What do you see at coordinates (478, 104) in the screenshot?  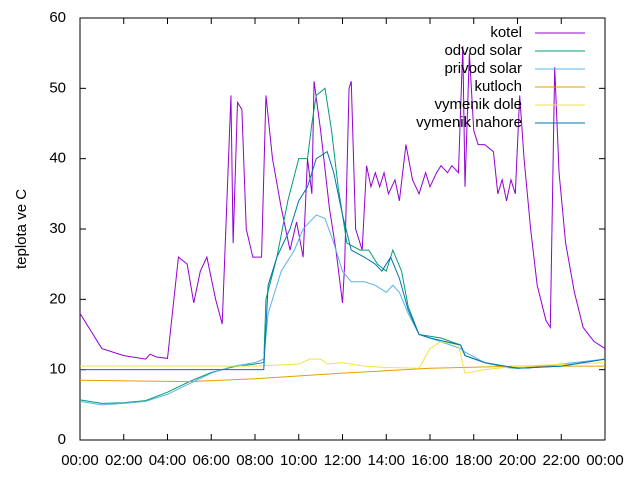 I see `legend-label: vymenik dole` at bounding box center [478, 104].